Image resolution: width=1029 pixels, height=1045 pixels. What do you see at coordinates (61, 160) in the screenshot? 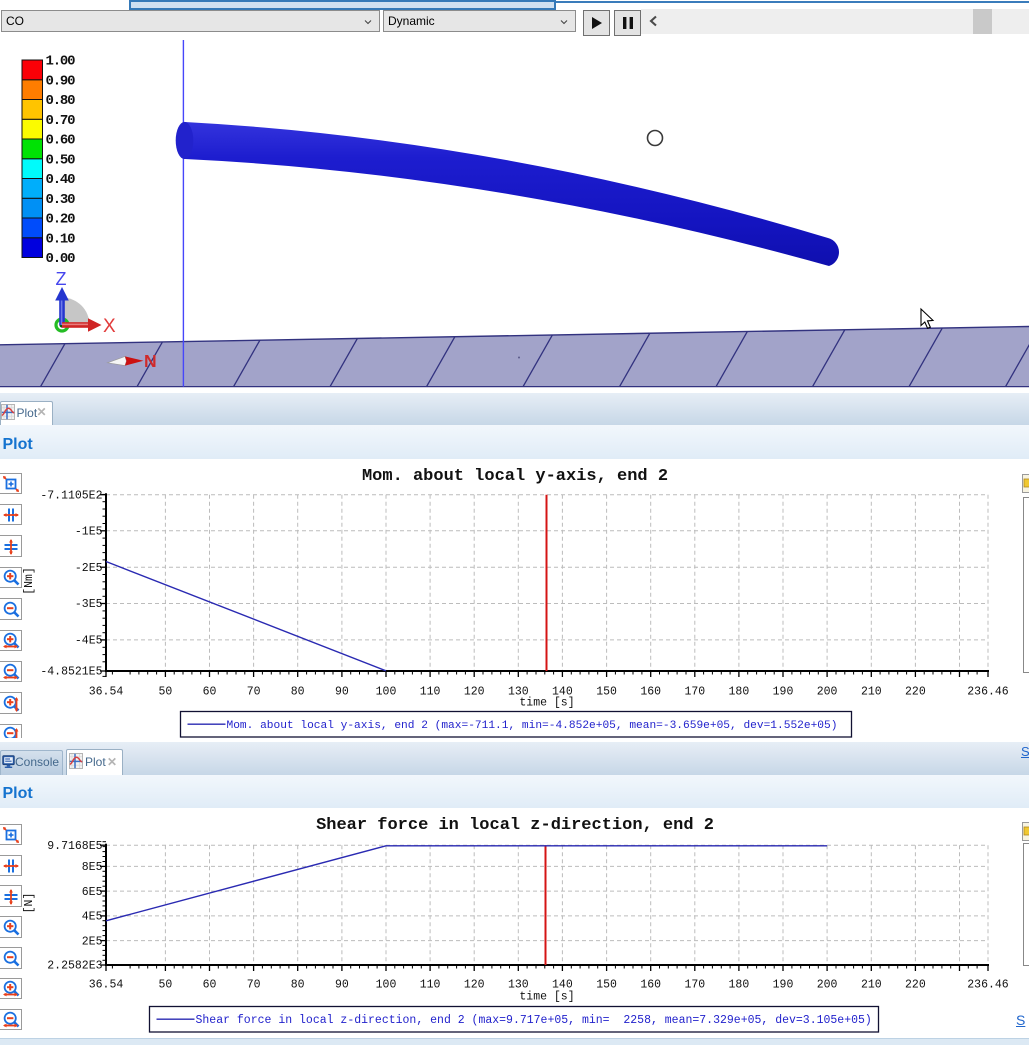
I see `svg-text: 0.50` at bounding box center [61, 160].